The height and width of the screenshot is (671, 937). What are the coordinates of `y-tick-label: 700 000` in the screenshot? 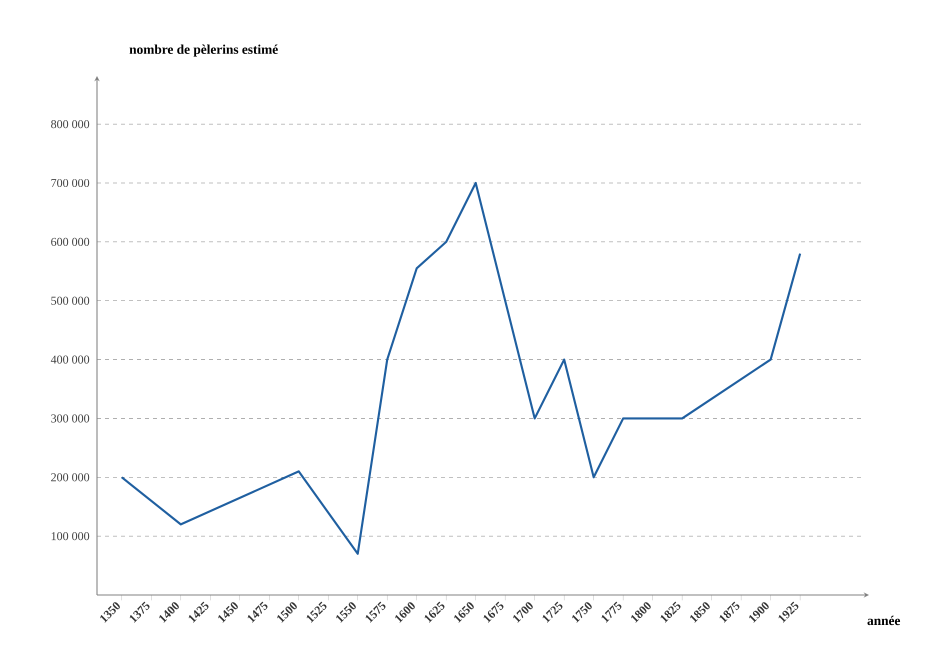 It's located at (70, 183).